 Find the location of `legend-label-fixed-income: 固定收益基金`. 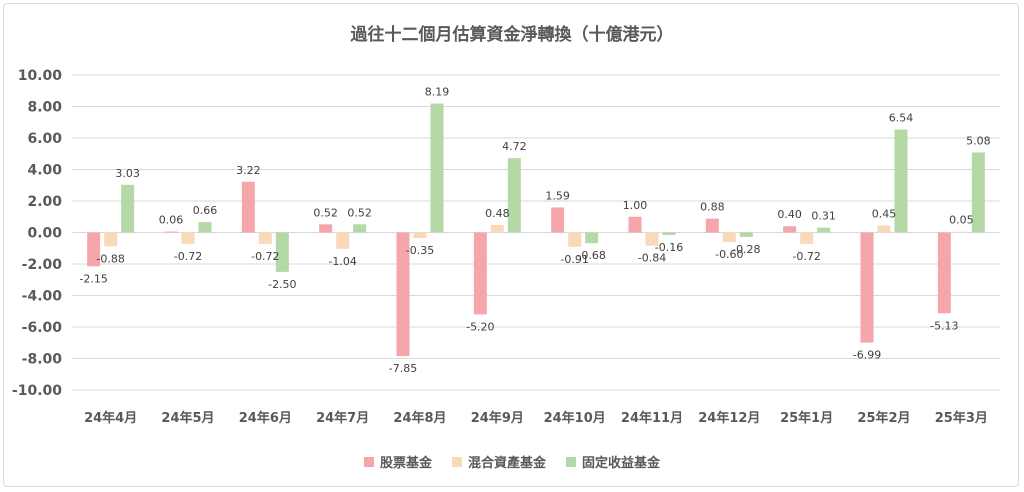

legend-label-fixed-income: 固定收益基金 is located at coordinates (621, 463).